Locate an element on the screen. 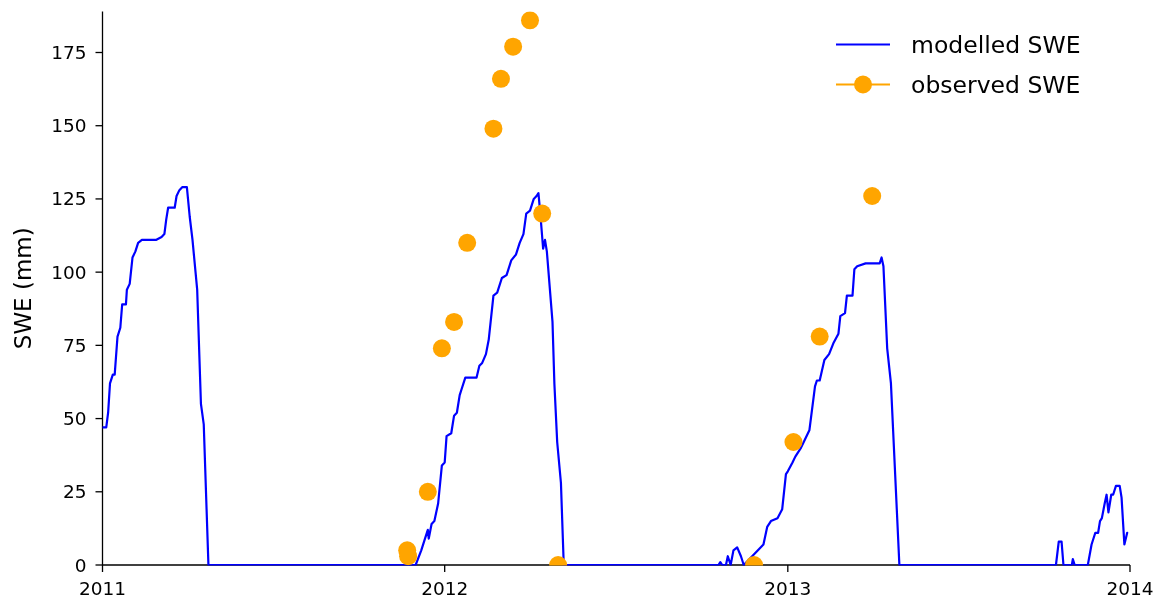 The height and width of the screenshot is (598, 1165). y-tick-label: 0 is located at coordinates (80, 565).